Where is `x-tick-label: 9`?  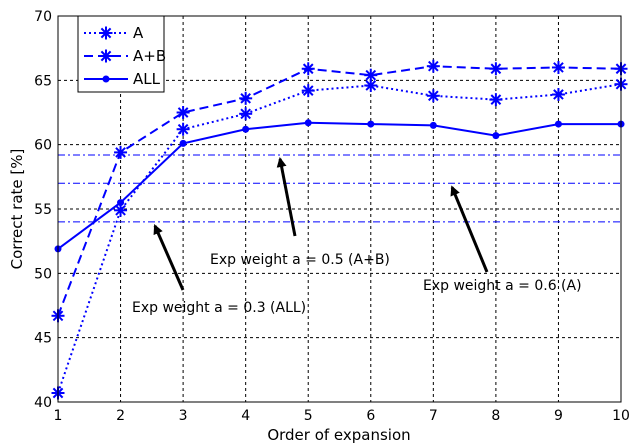
x-tick-label: 9 is located at coordinates (558, 416).